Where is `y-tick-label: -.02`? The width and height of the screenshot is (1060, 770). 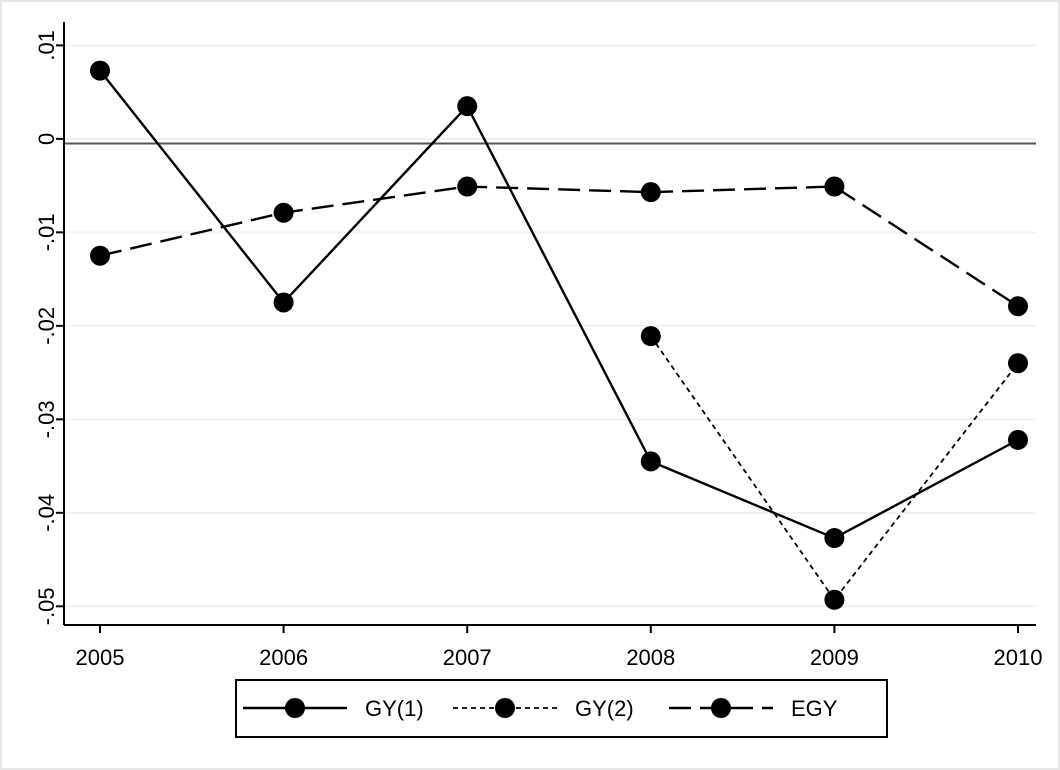 y-tick-label: -.02 is located at coordinates (46, 326).